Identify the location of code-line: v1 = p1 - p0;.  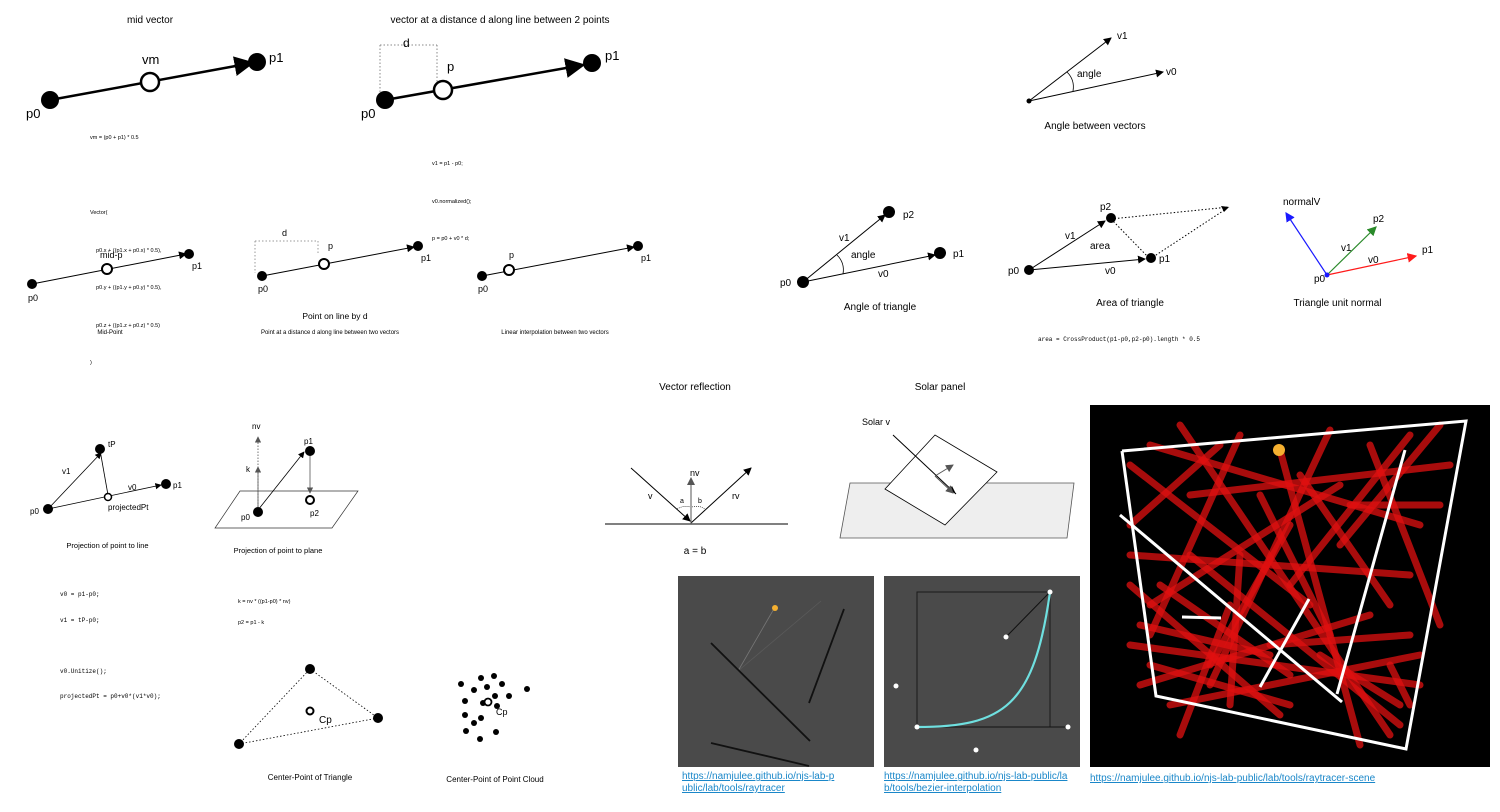
(447, 164).